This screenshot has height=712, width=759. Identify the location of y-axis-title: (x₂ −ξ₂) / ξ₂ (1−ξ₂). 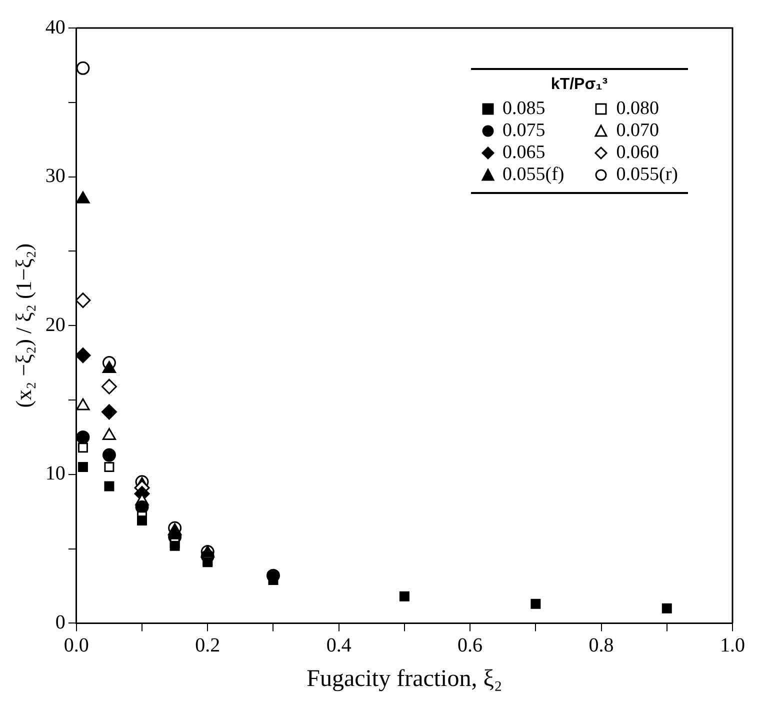
(23, 325).